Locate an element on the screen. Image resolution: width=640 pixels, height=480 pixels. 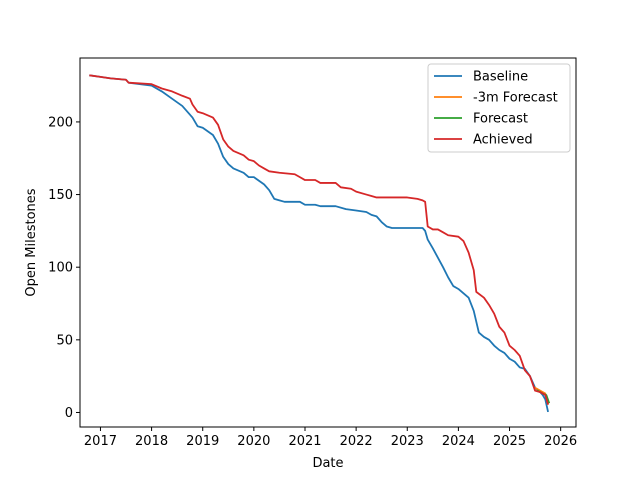
y-axis-label: Open Milestones is located at coordinates (31, 242).